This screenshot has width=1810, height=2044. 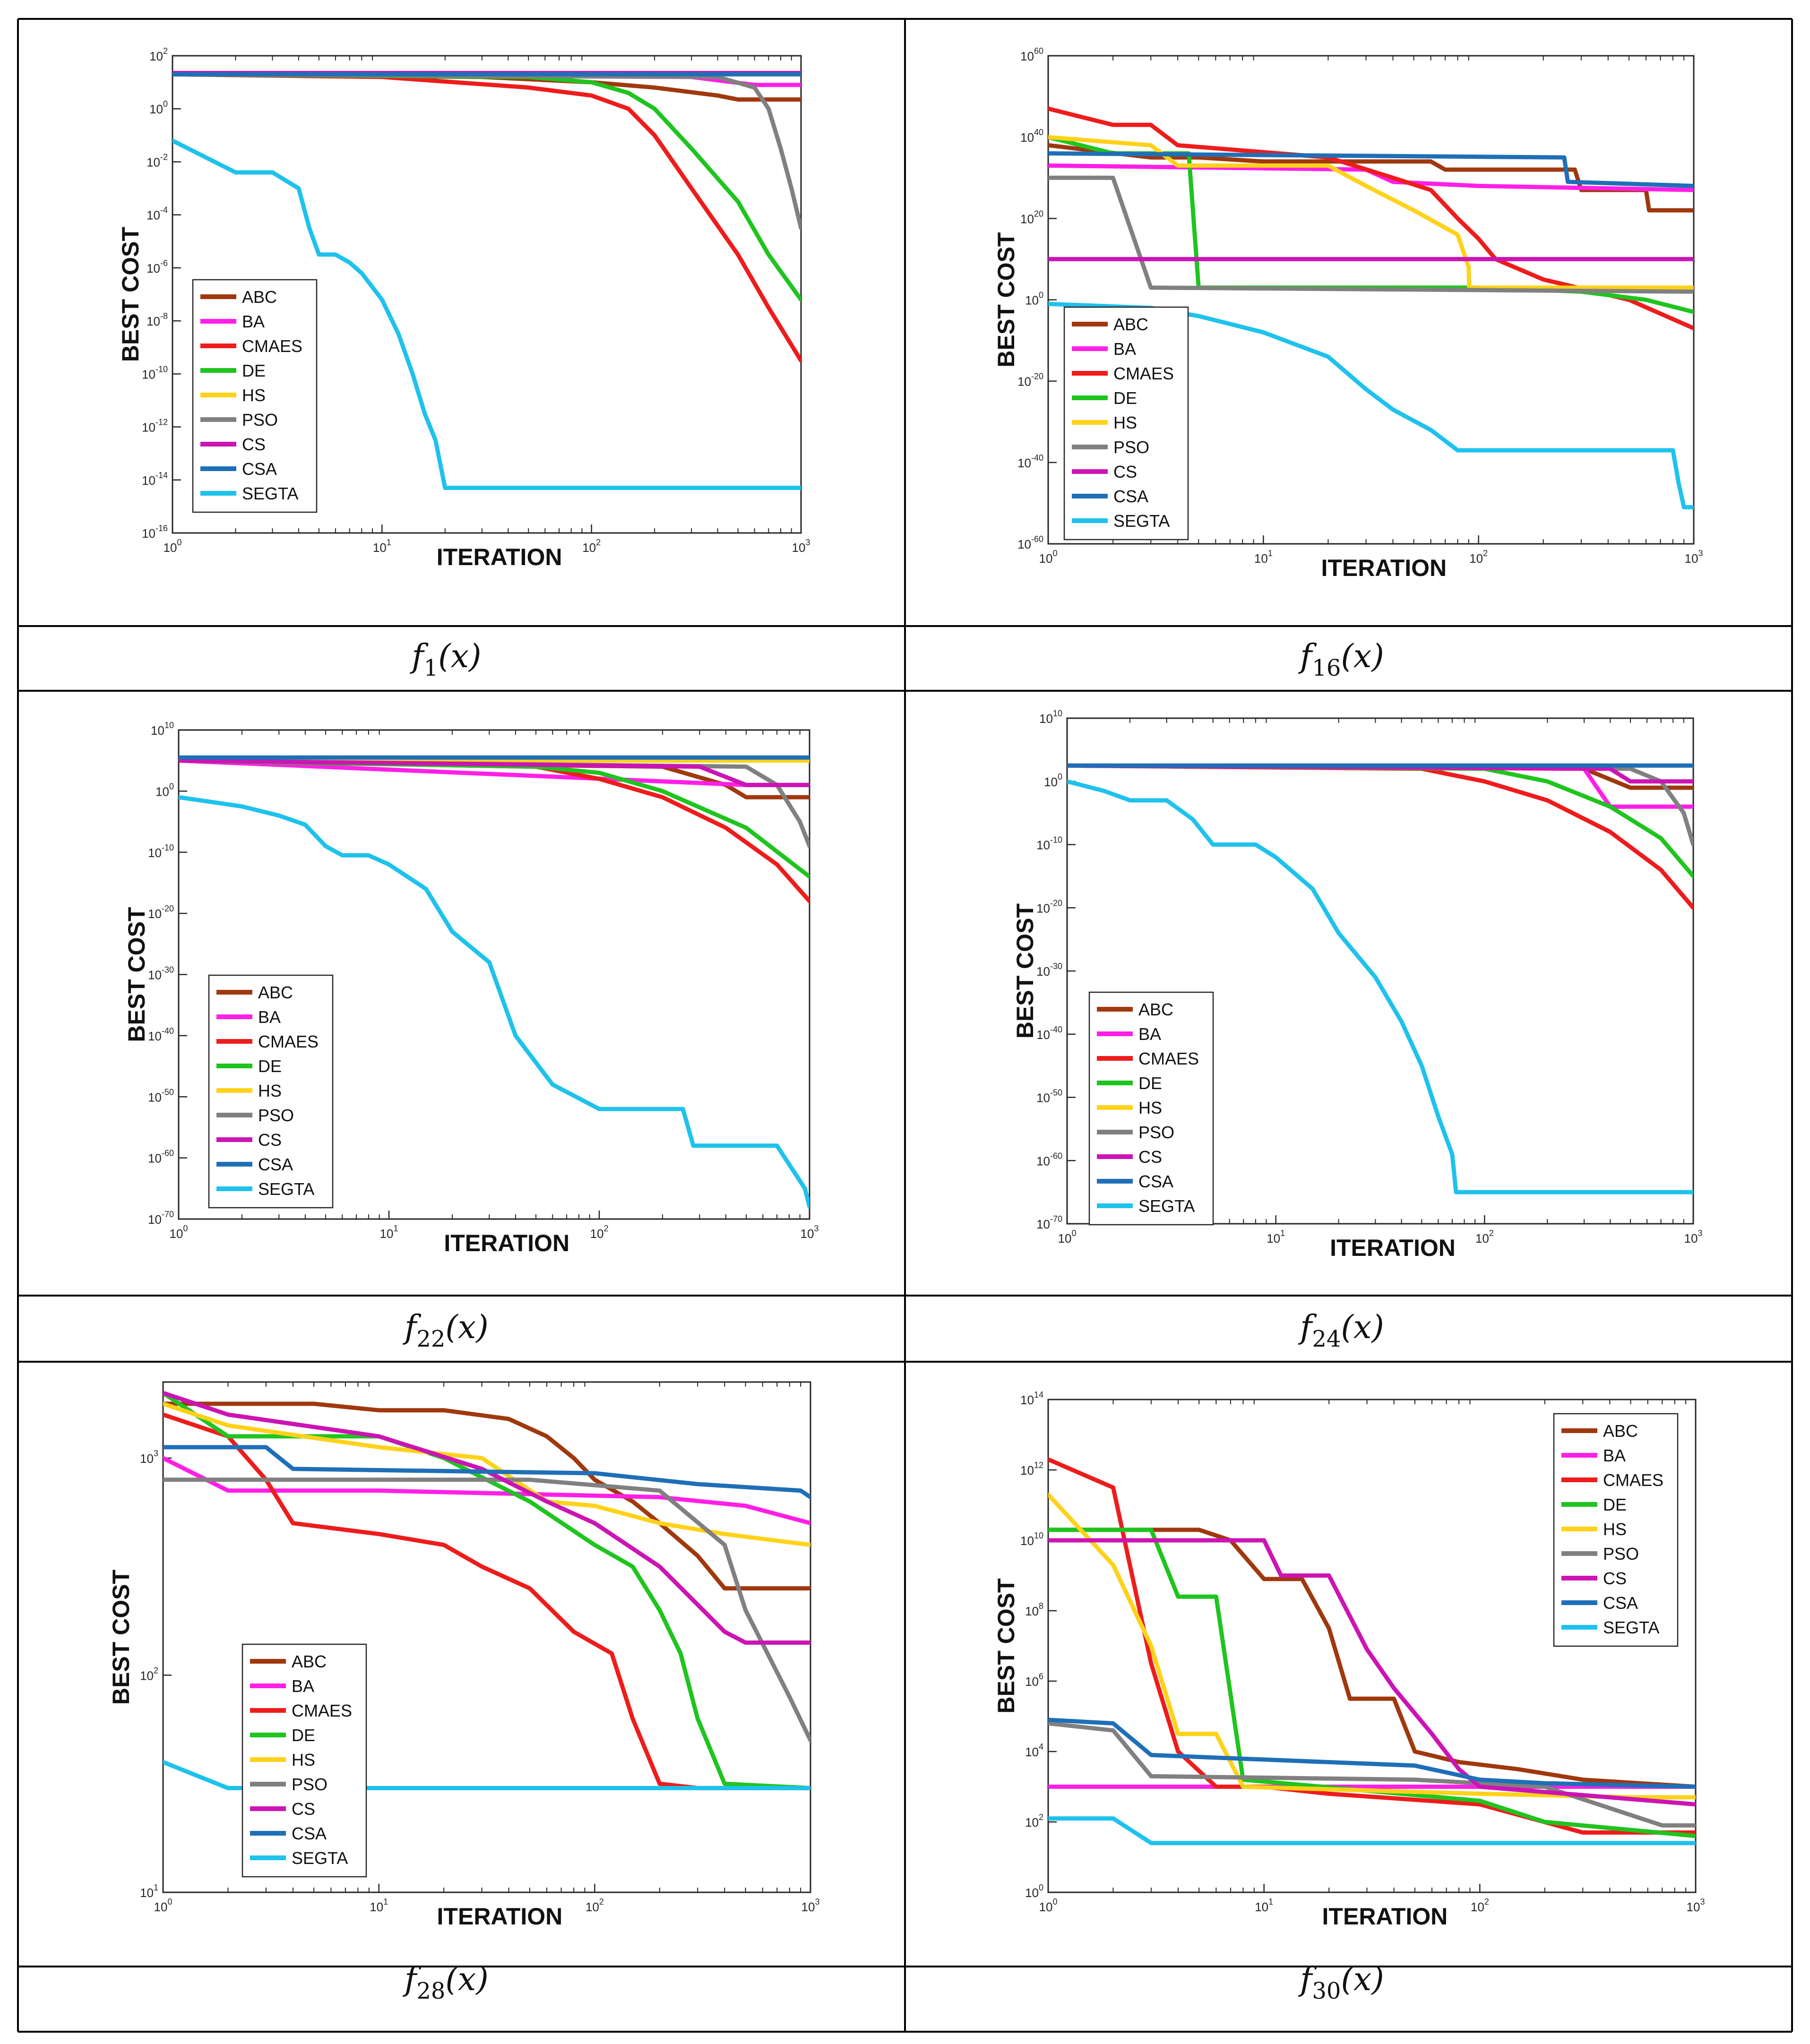 I want to click on series-line-abc, so click(x=1371, y=178).